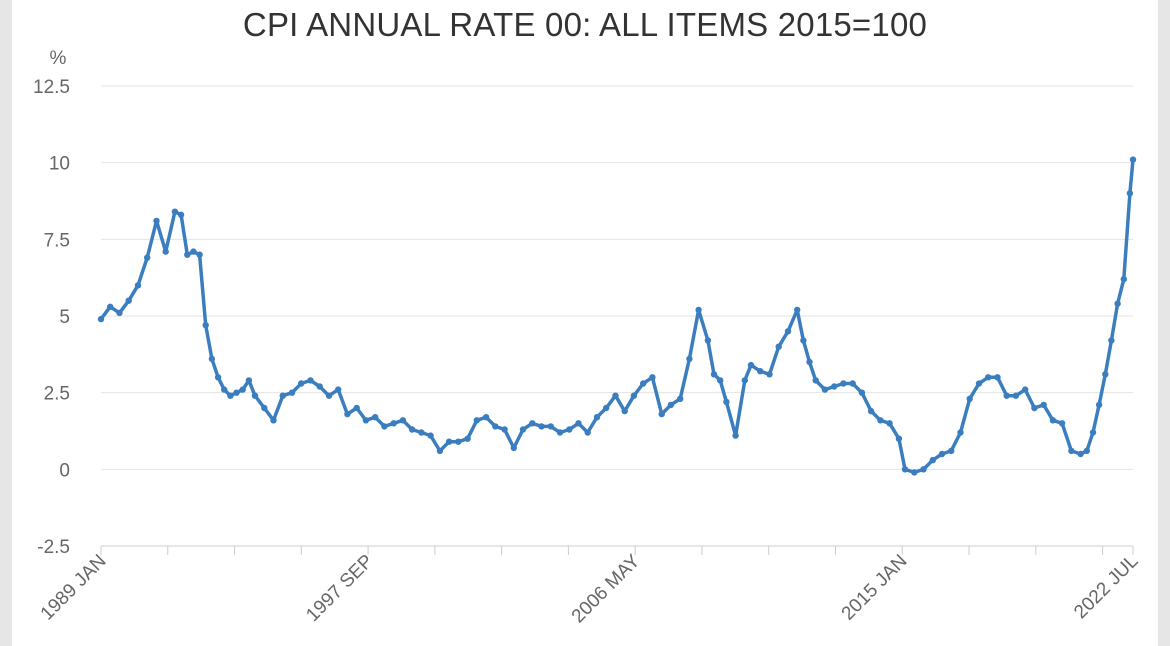 This screenshot has width=1170, height=646. Describe the element at coordinates (875, 588) in the screenshot. I see `x-tick-label: 2015 JAN` at that location.